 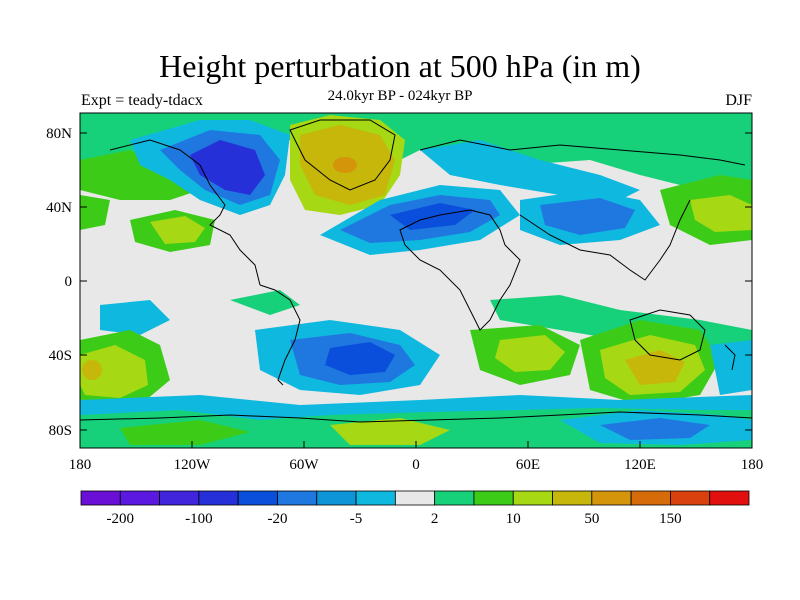 I want to click on antarctica-coast, so click(x=416, y=417).